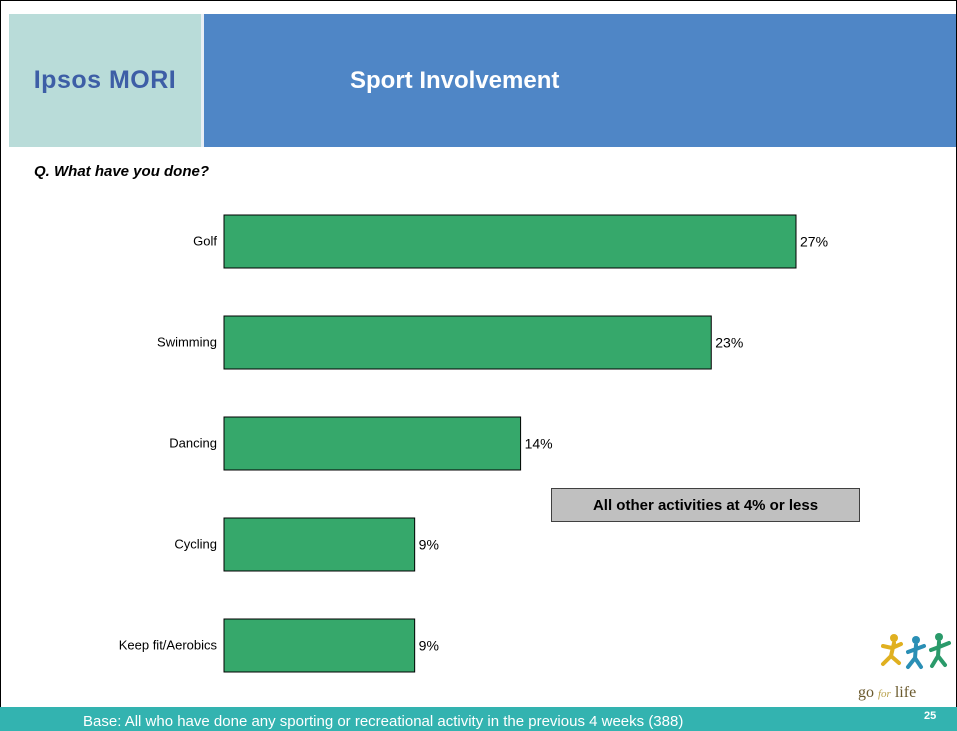  What do you see at coordinates (195, 544) in the screenshot?
I see `category-label-cycling: Cycling` at bounding box center [195, 544].